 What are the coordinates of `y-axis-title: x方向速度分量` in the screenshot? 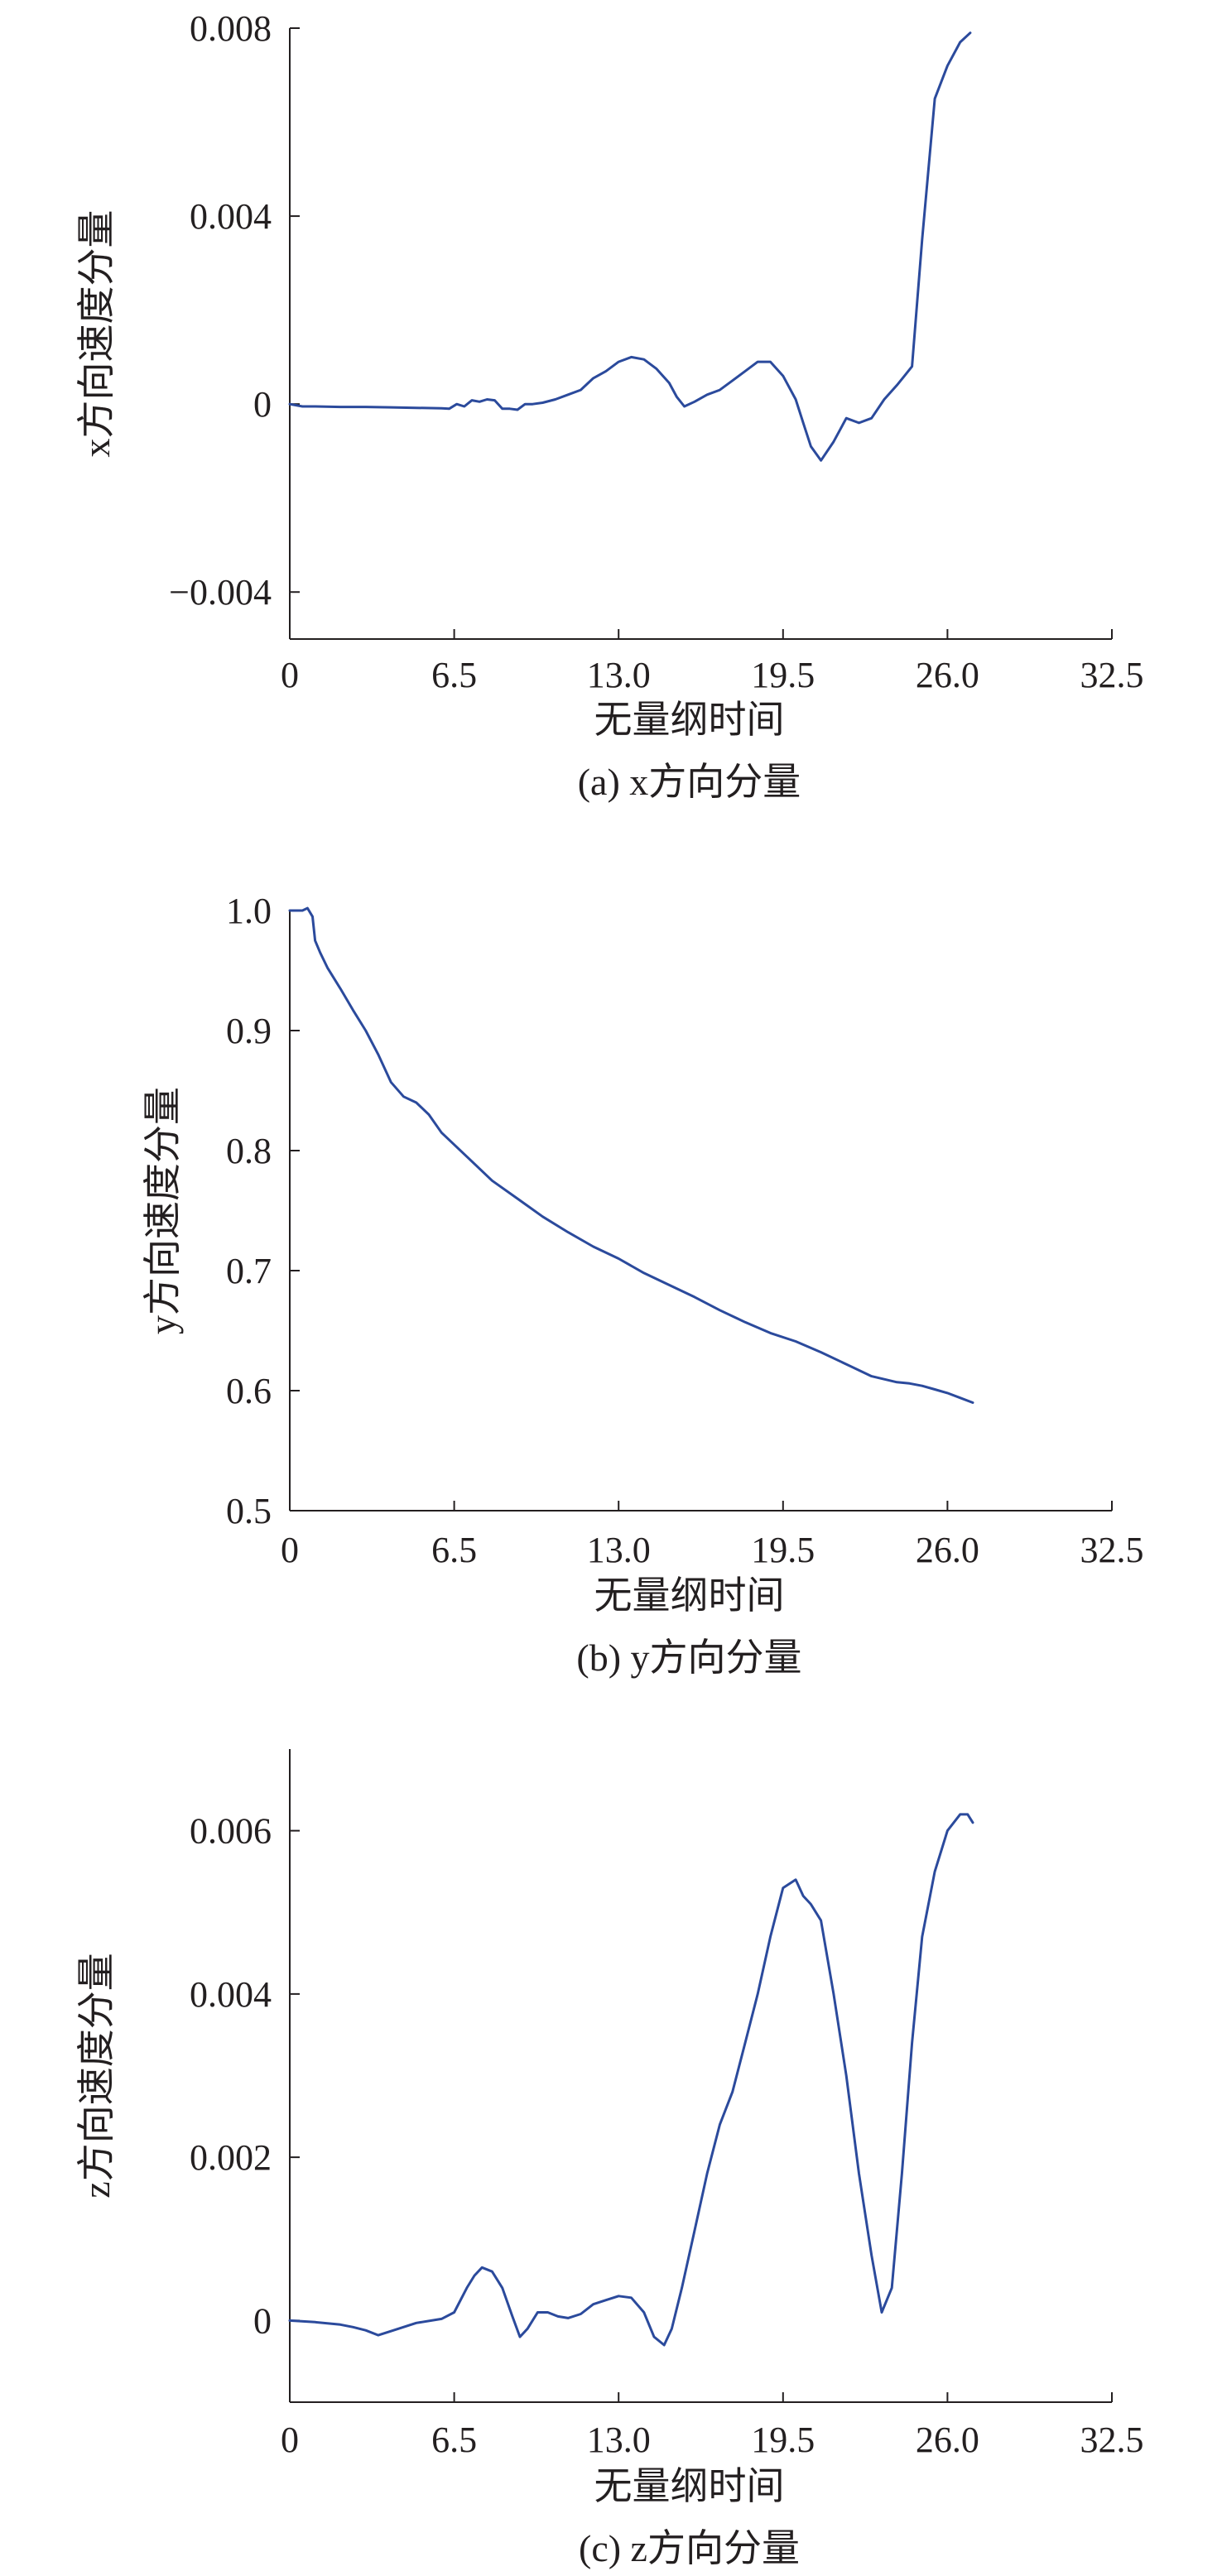 It's located at (96, 334).